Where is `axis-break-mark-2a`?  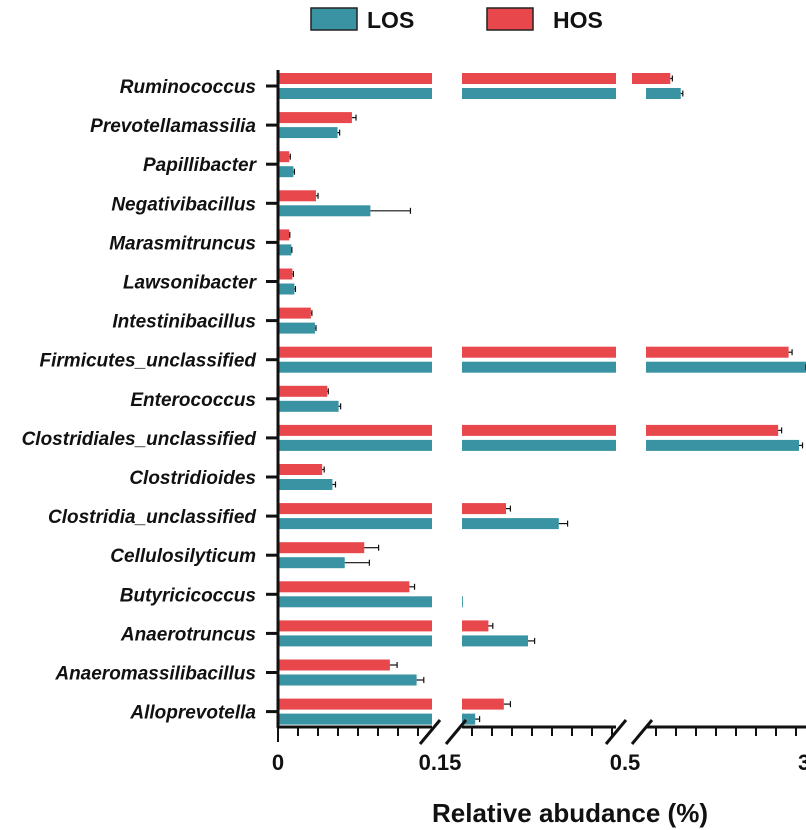 axis-break-mark-2a is located at coordinates (616, 732).